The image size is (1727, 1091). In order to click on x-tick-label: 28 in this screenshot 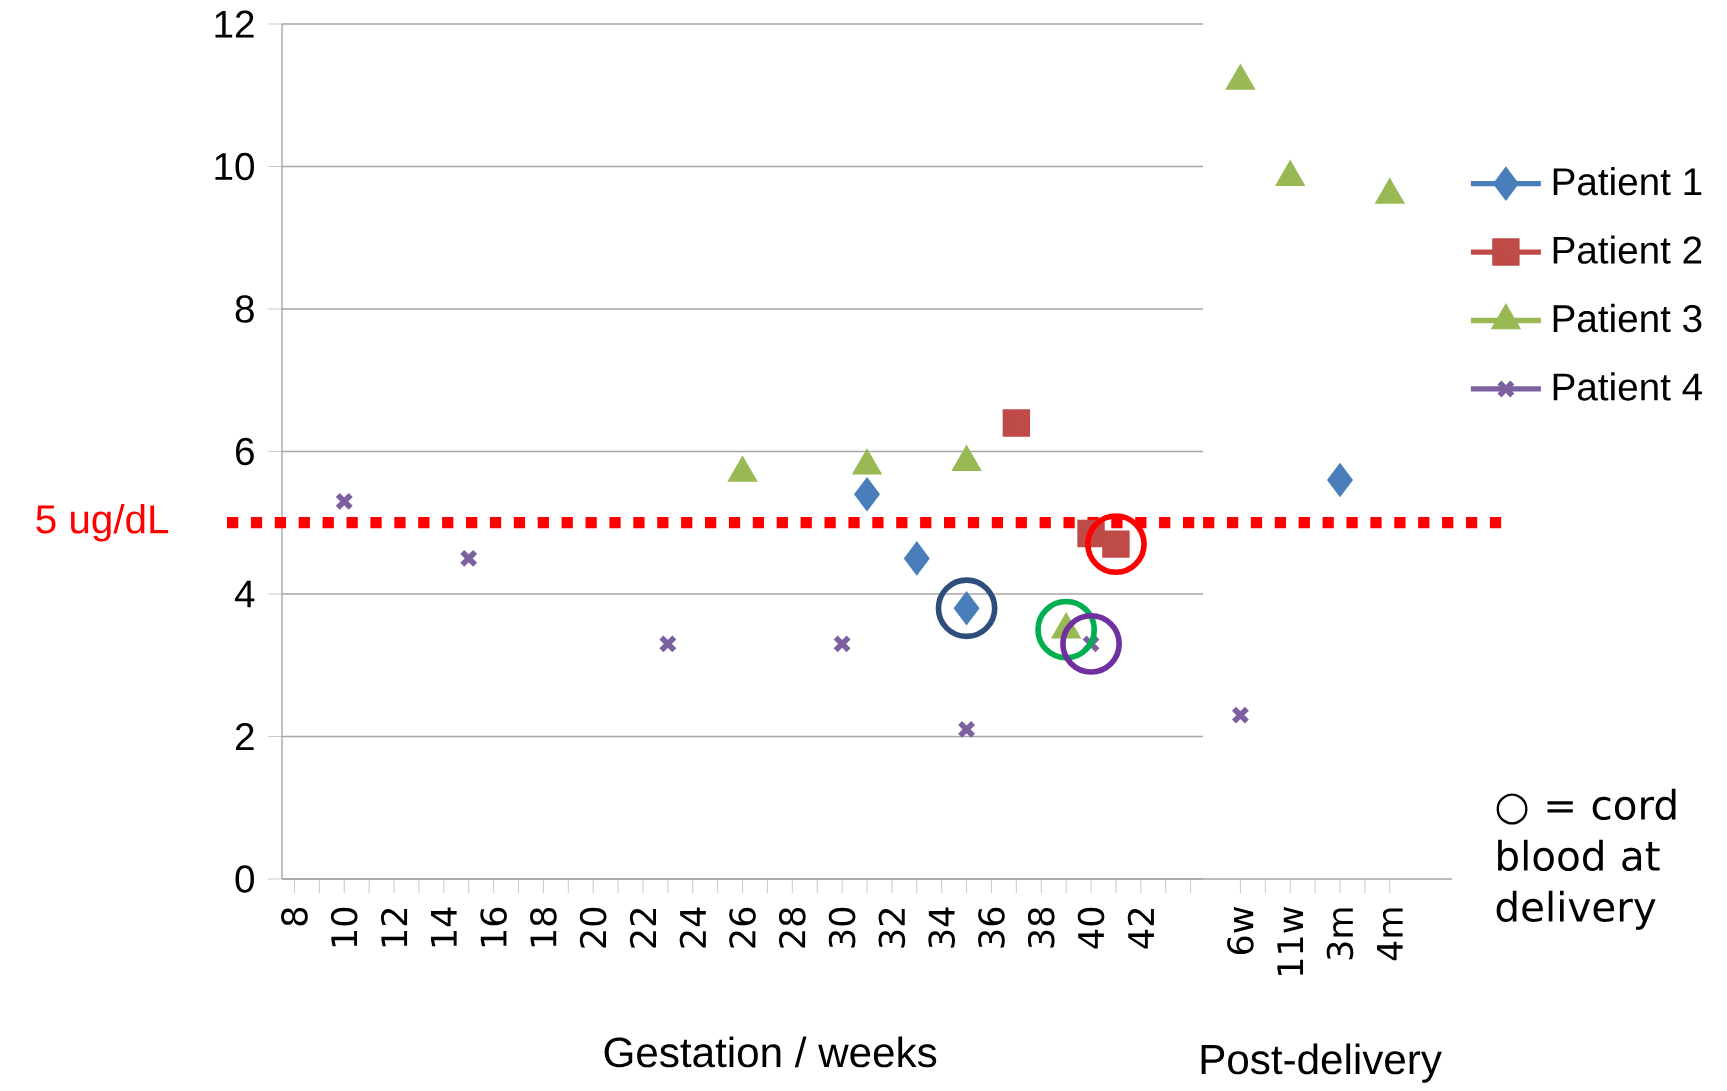, I will do `click(792, 927)`.